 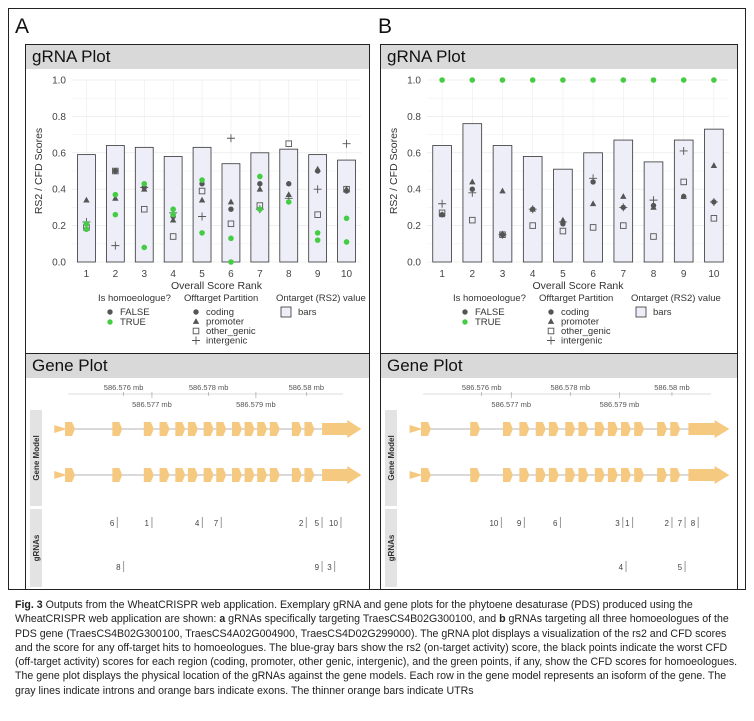 I want to click on legend-false-label: FALSE, so click(x=490, y=312).